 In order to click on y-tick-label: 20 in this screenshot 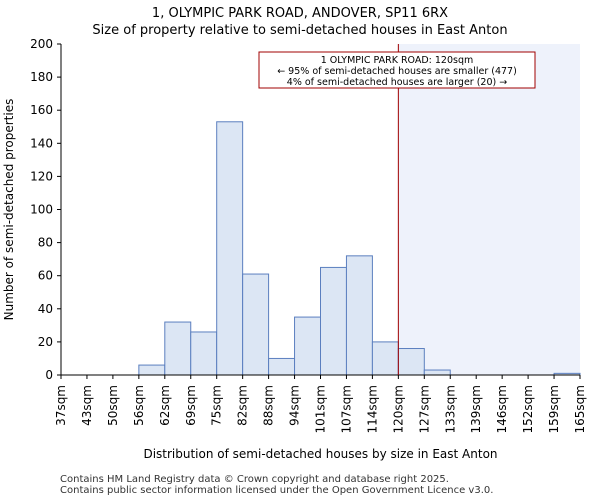, I will do `click(45, 342)`.